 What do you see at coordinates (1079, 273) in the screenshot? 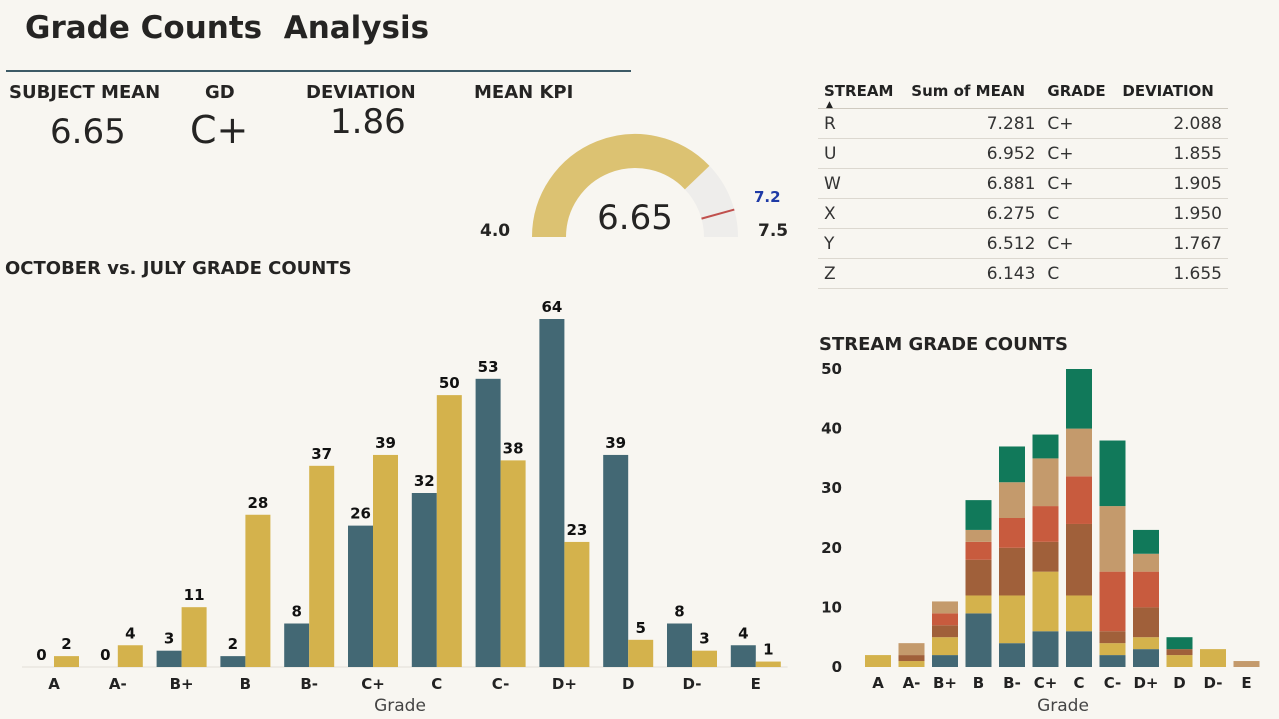
I see `cell-grade: C` at bounding box center [1079, 273].